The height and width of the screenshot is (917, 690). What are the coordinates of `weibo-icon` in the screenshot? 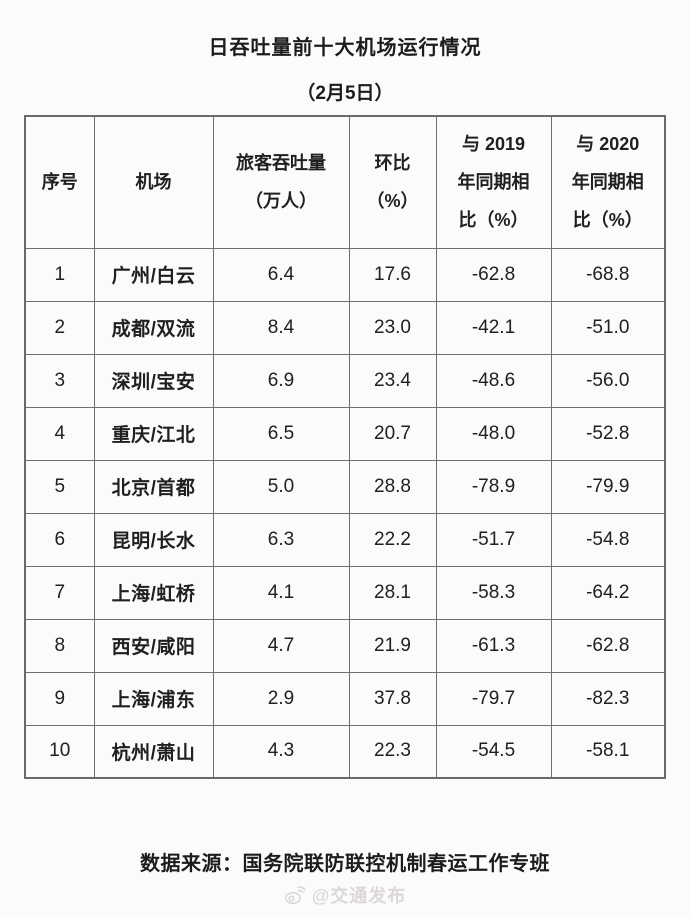 It's located at (295, 895).